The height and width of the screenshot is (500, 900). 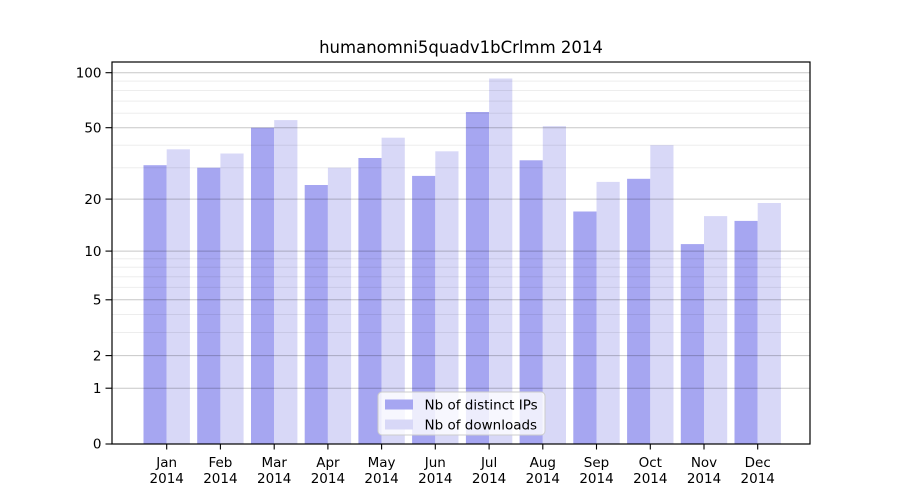 I want to click on x-tick-label-month-feb: Feb, so click(x=220, y=463).